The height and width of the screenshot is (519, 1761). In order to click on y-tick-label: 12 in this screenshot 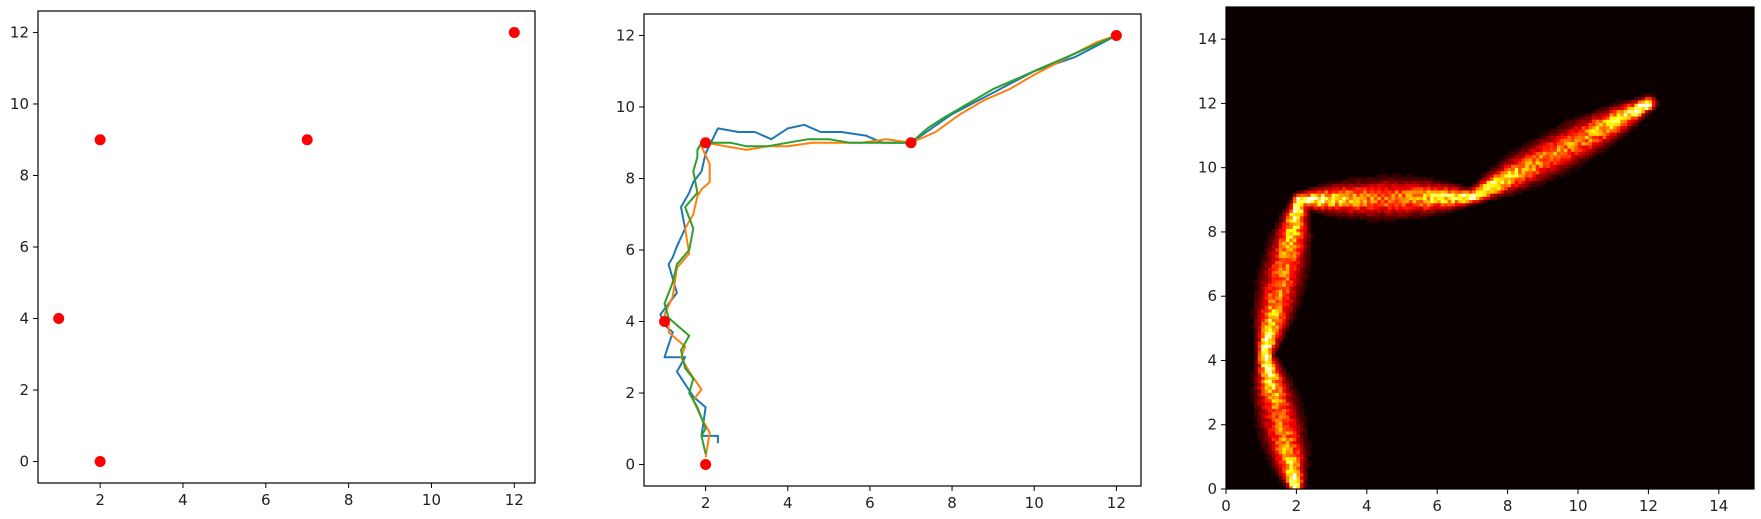, I will do `click(1207, 103)`.